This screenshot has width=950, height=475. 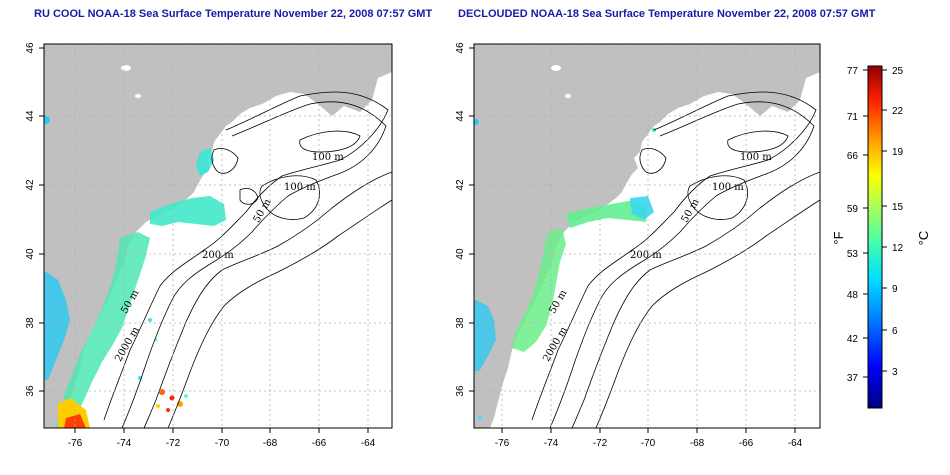 What do you see at coordinates (30, 254) in the screenshot?
I see `left-lat-tick: 40` at bounding box center [30, 254].